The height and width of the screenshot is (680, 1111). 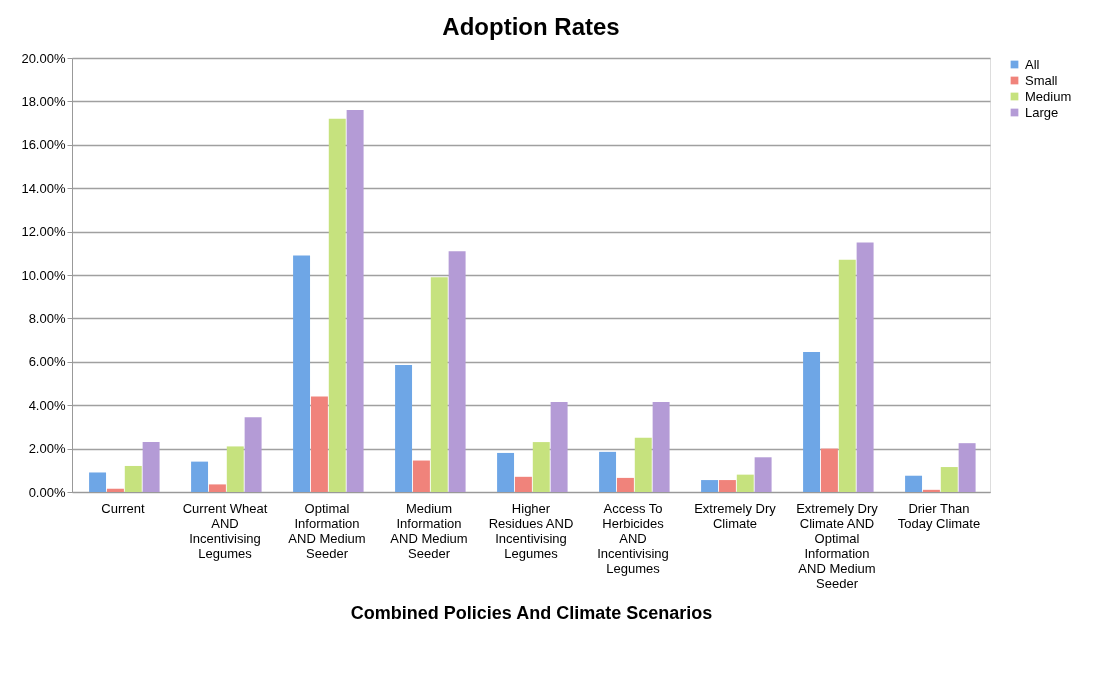 What do you see at coordinates (47, 449) in the screenshot?
I see `y-tick-label: 2.00%` at bounding box center [47, 449].